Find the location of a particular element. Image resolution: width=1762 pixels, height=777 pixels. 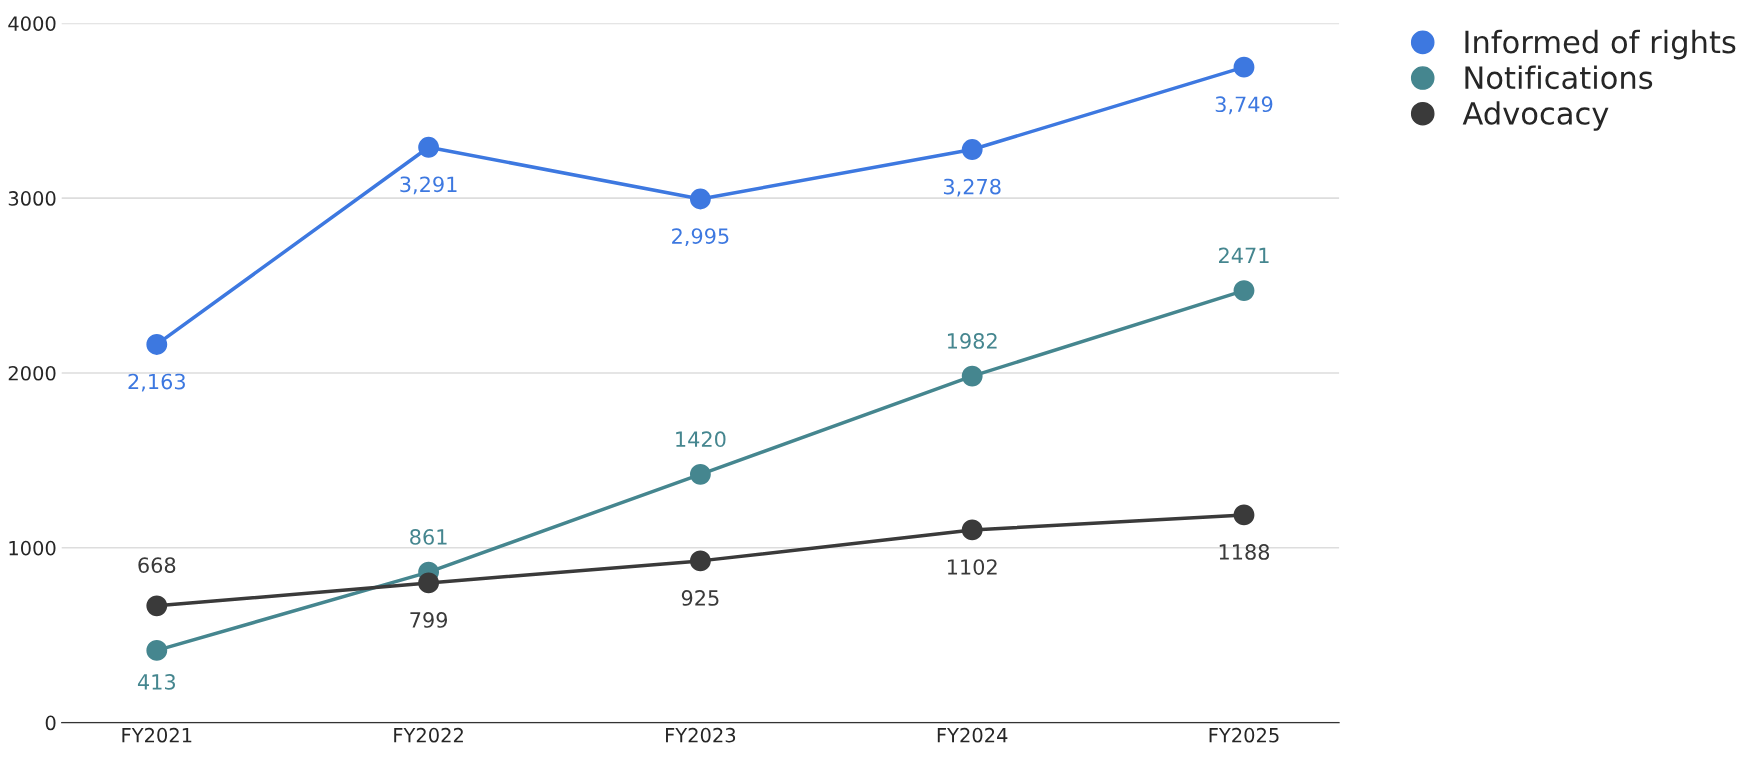

data-label: 2,995 is located at coordinates (700, 237).